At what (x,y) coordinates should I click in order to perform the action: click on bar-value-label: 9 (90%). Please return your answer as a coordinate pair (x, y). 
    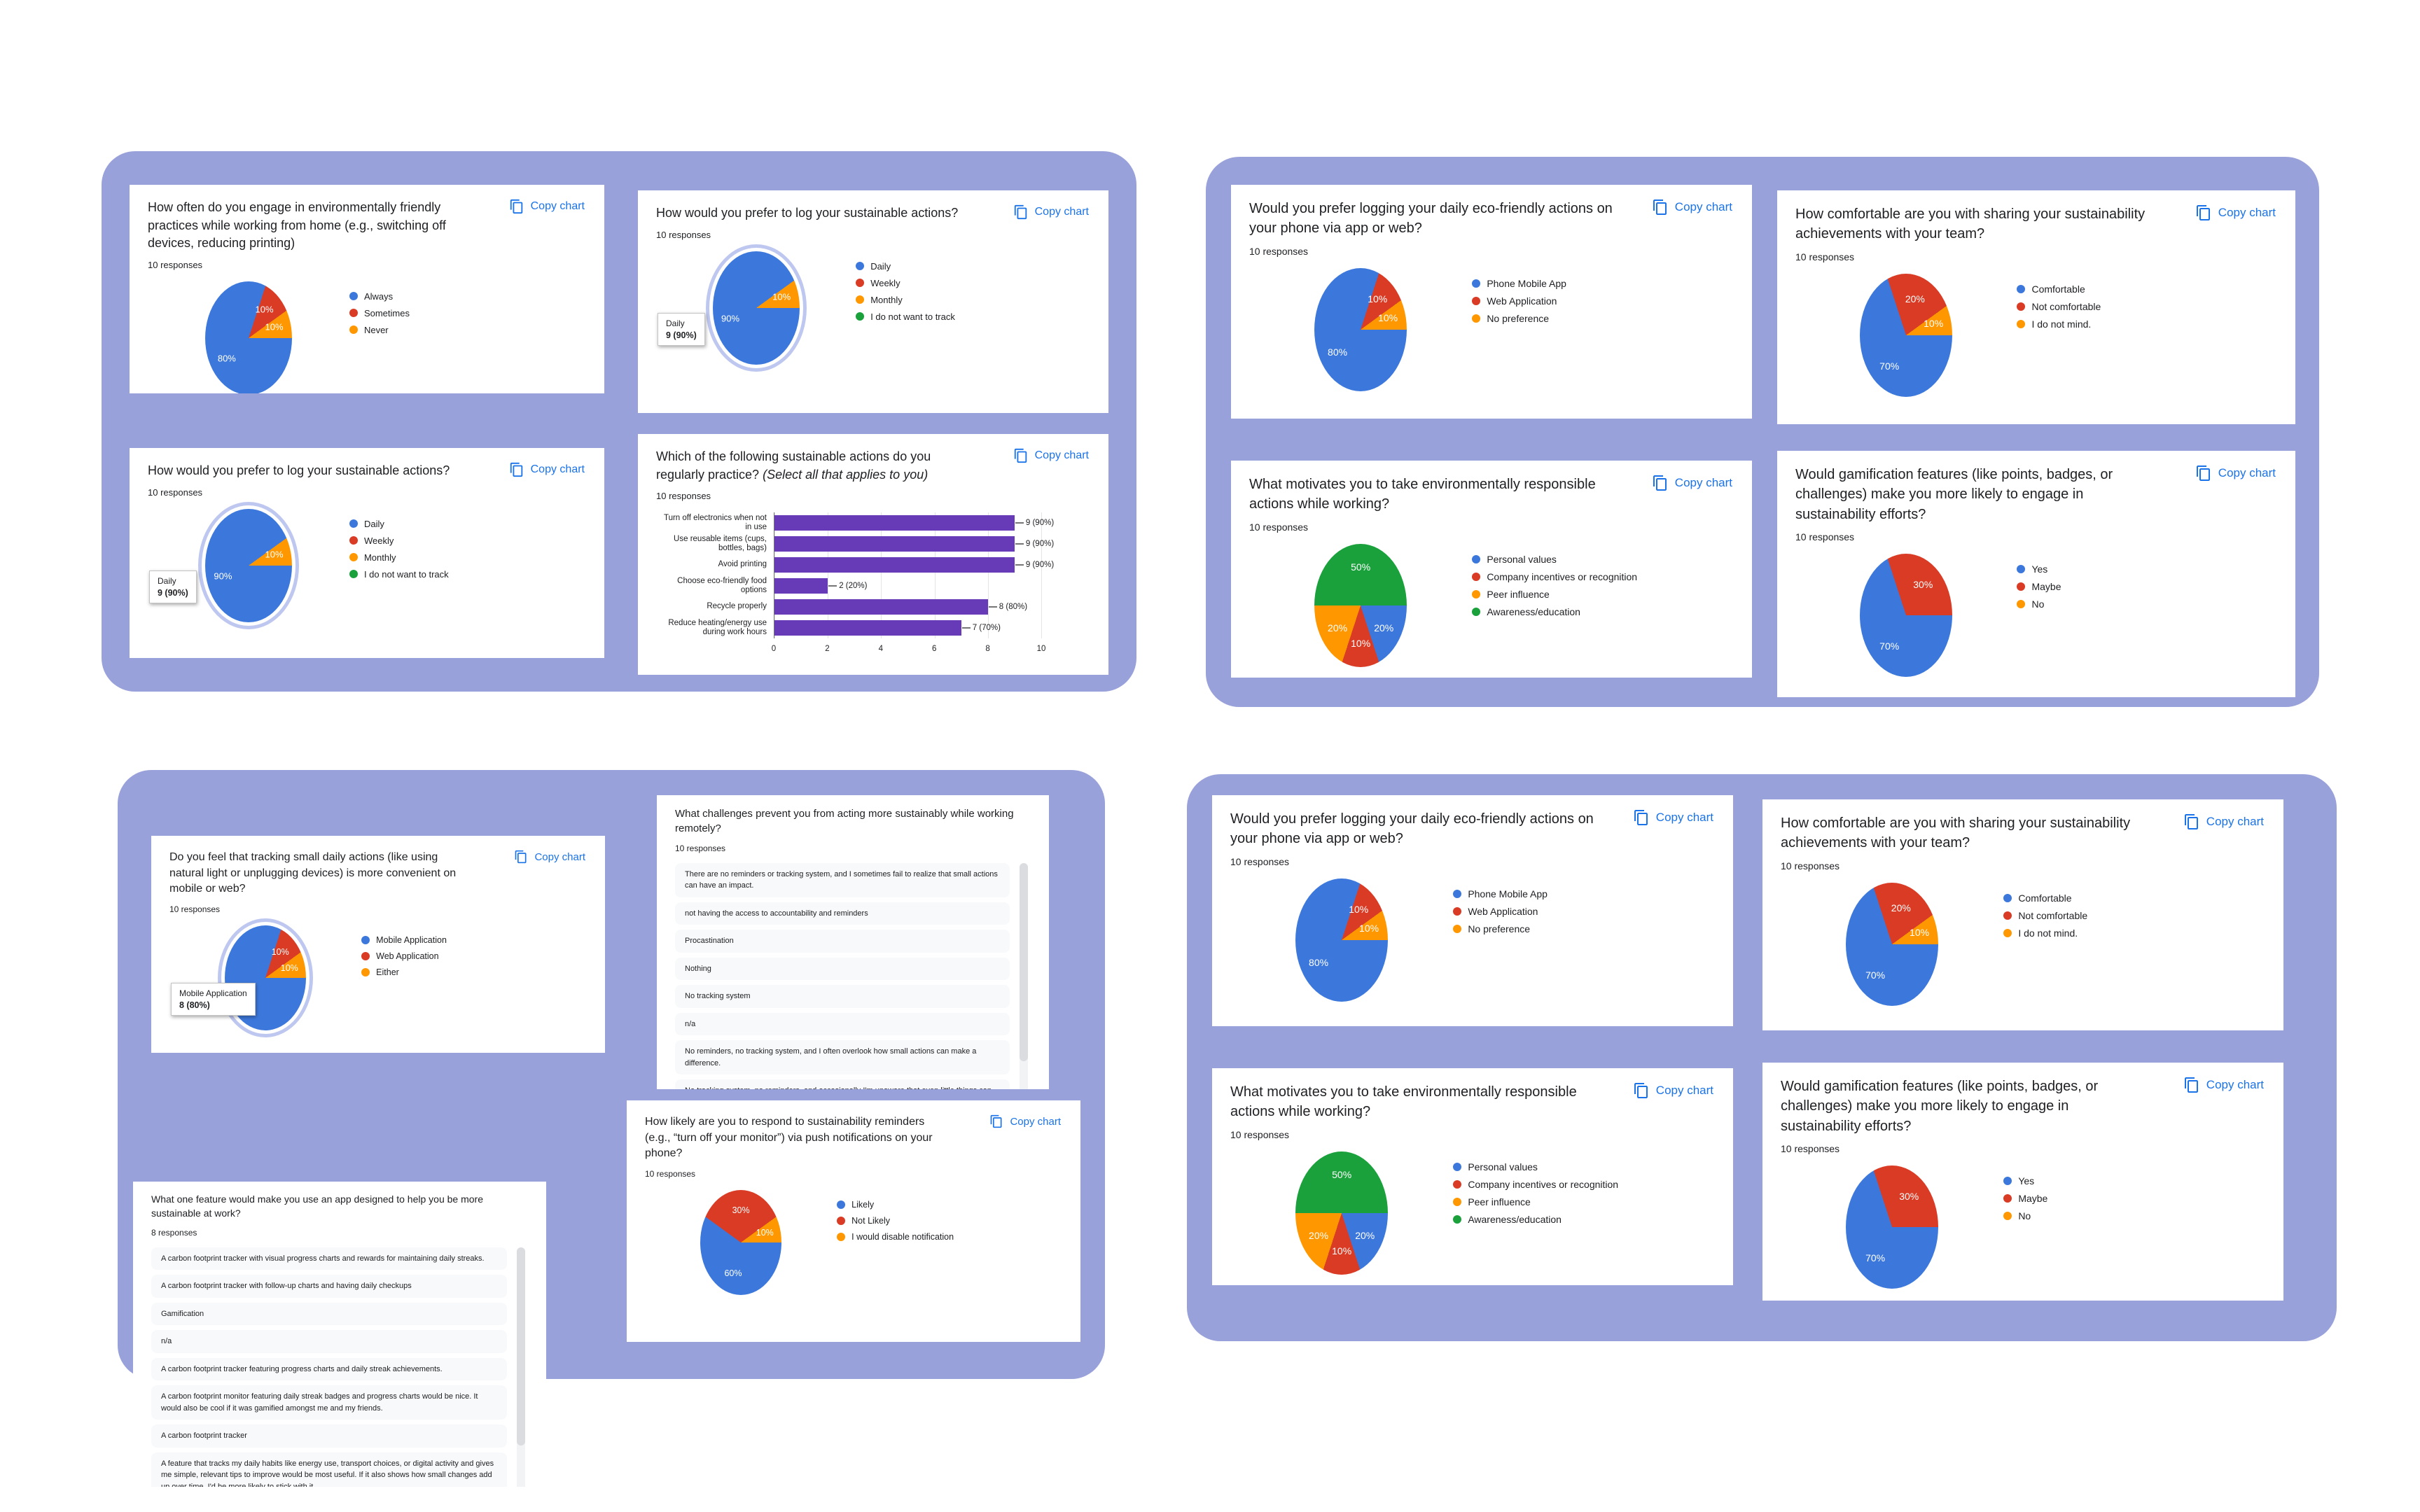
    Looking at the image, I should click on (1034, 523).